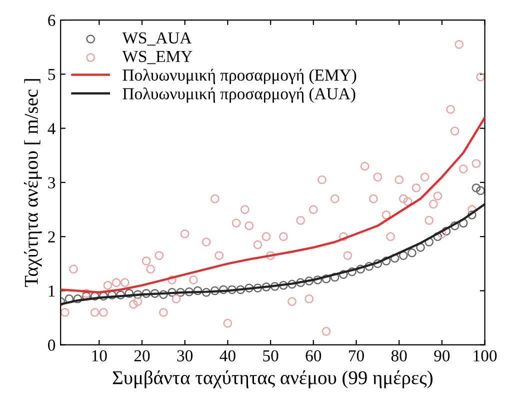 Image resolution: width=505 pixels, height=401 pixels. What do you see at coordinates (239, 95) in the screenshot?
I see `legend-label: Πολυωνυμική προσαρμογή (AUA)` at bounding box center [239, 95].